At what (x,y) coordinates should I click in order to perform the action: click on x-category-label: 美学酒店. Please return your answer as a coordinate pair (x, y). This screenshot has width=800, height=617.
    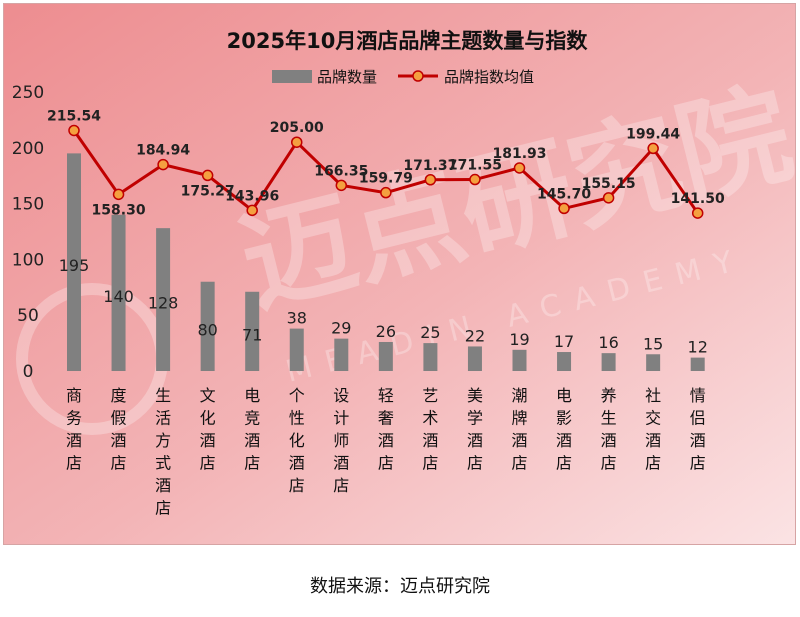
    Looking at the image, I should click on (475, 429).